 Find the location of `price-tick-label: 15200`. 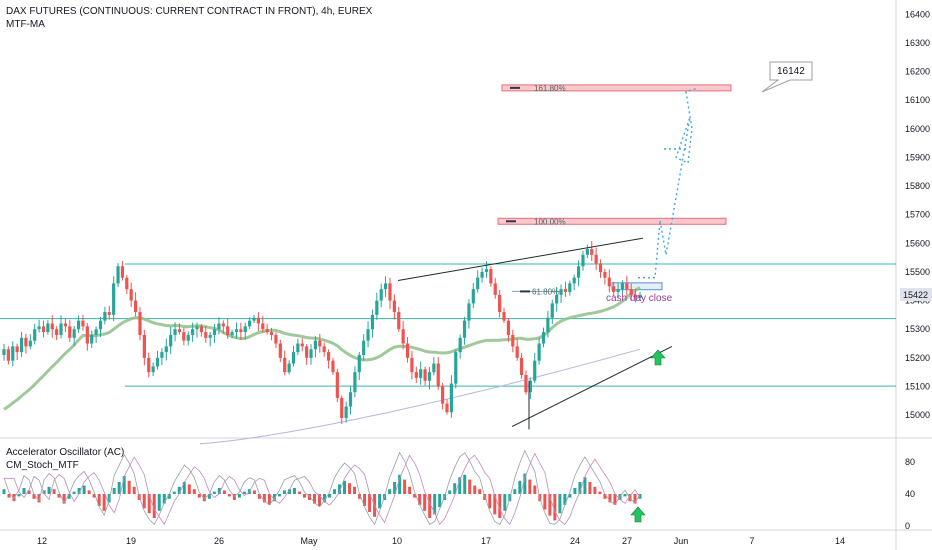

price-tick-label: 15200 is located at coordinates (917, 358).